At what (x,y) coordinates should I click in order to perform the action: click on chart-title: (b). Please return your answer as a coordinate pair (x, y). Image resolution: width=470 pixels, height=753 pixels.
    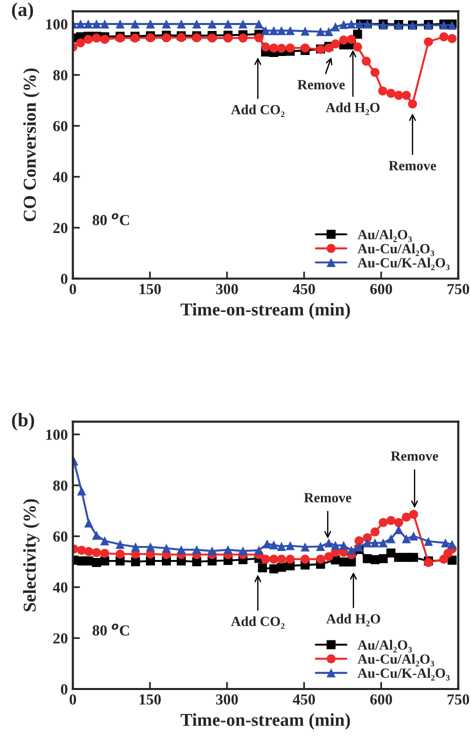
    Looking at the image, I should click on (23, 421).